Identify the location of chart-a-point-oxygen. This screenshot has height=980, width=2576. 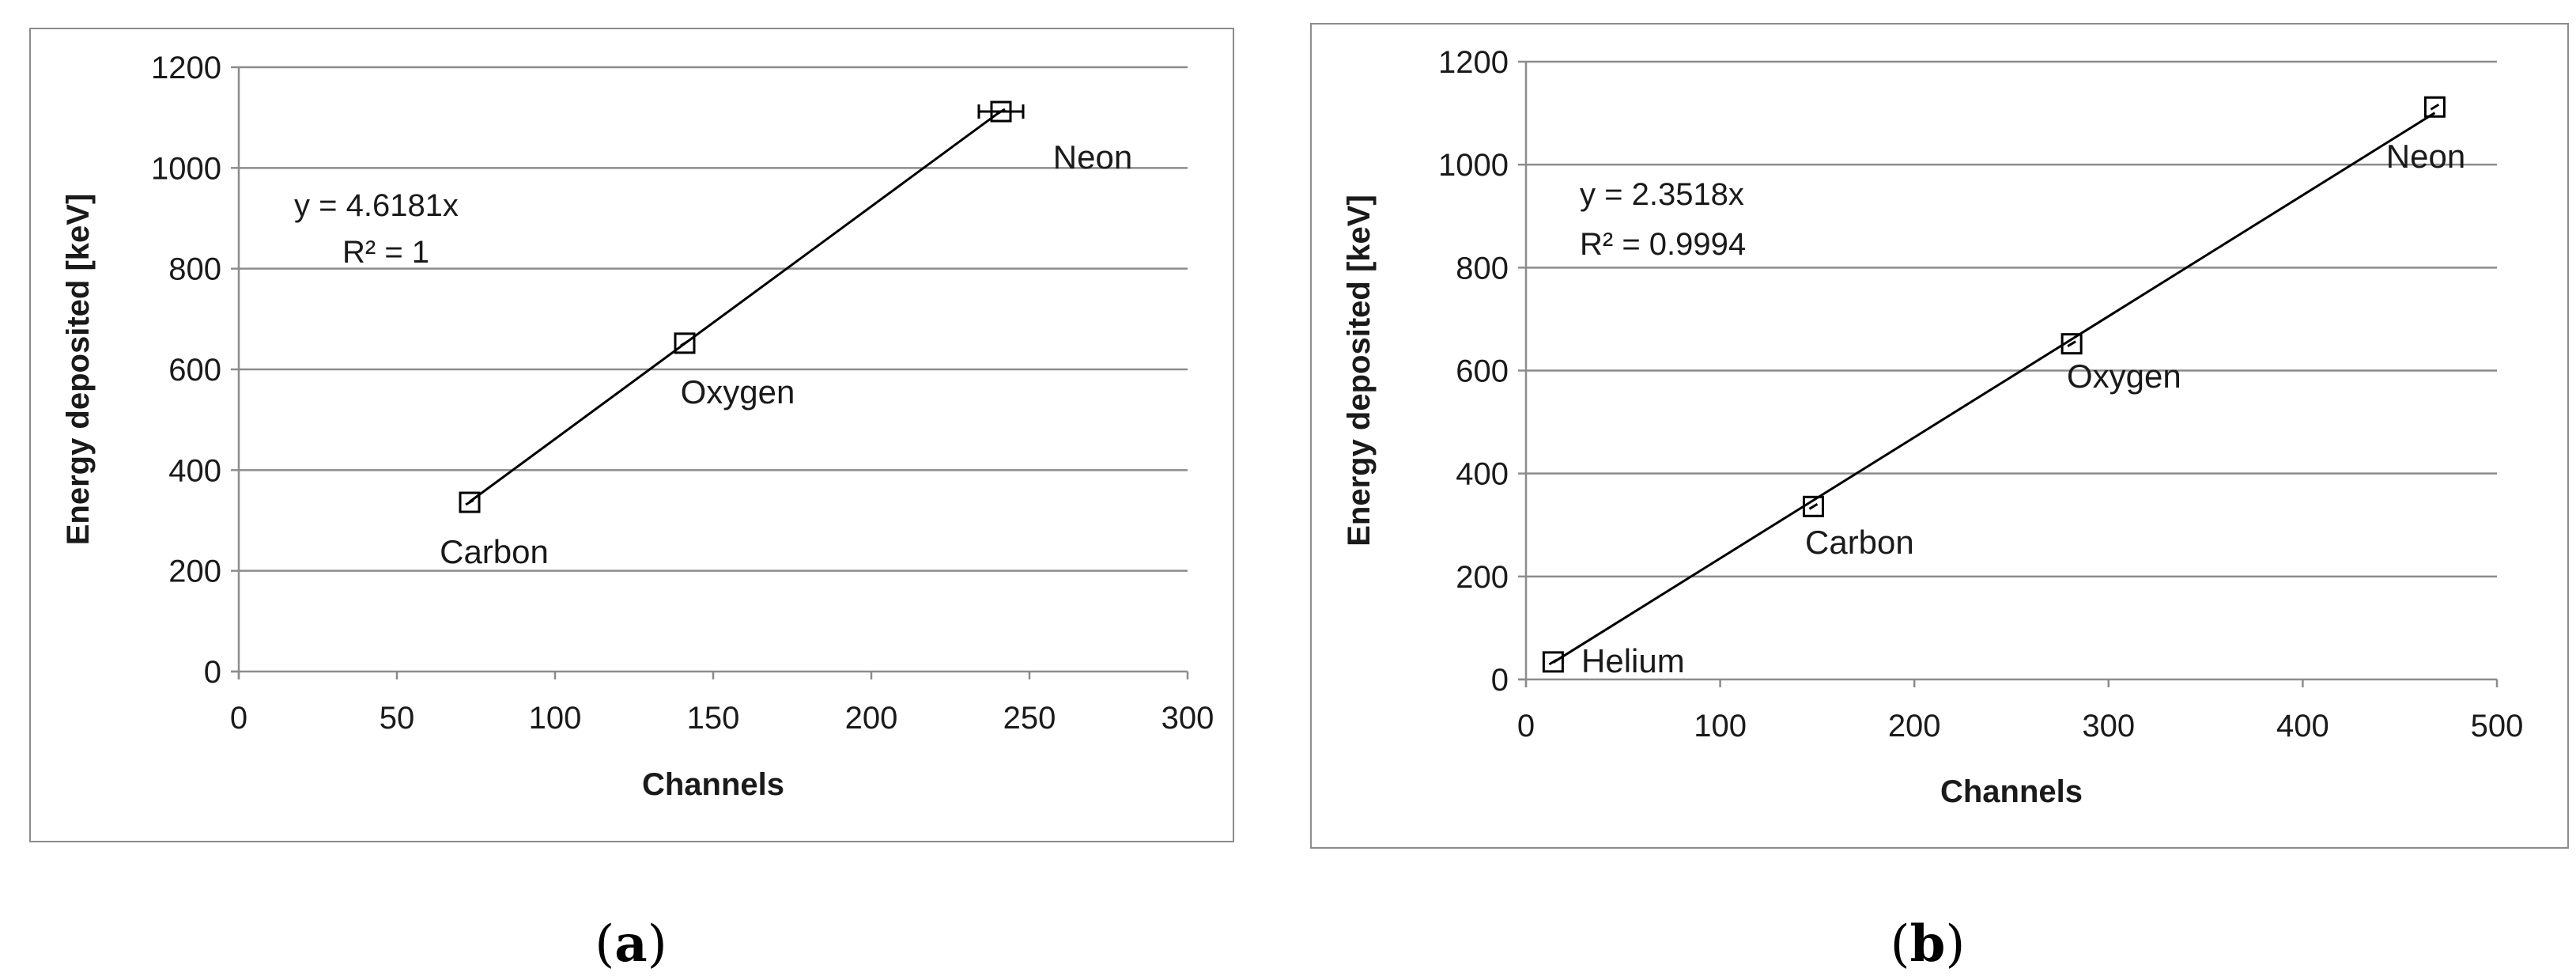
(685, 343).